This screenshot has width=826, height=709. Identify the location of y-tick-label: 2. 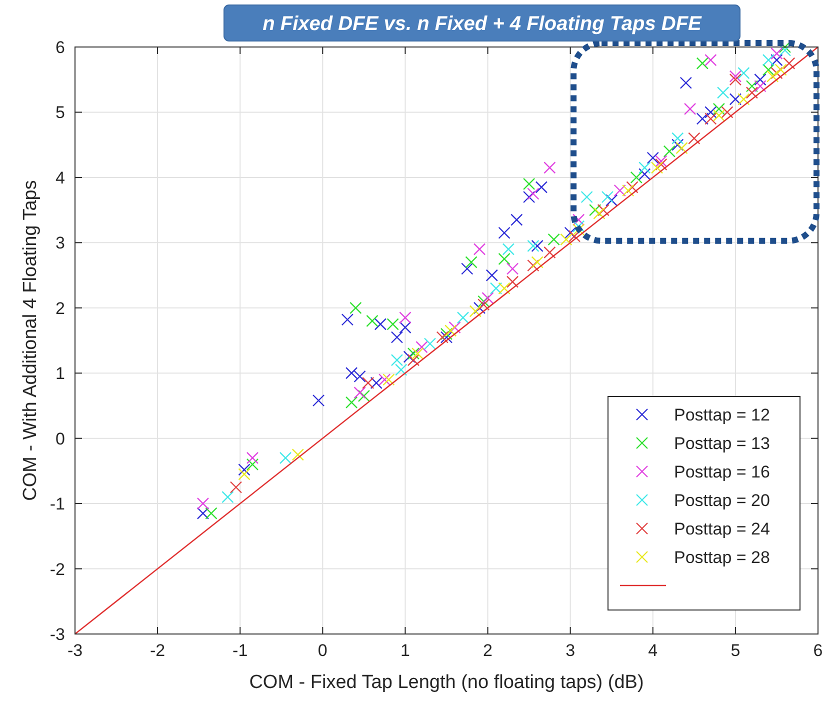
(60, 308).